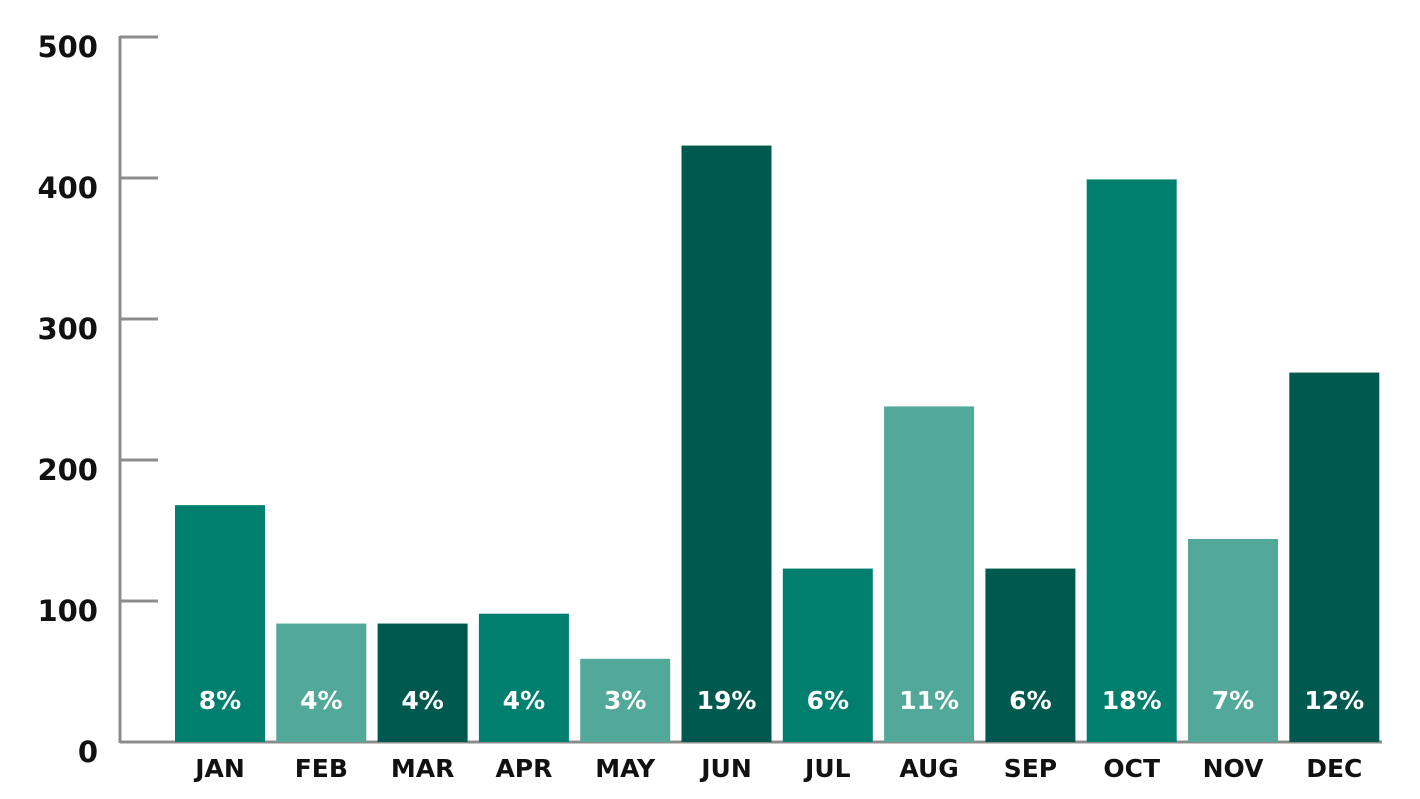 The width and height of the screenshot is (1420, 799). I want to click on x-tick-label: SEP, so click(1030, 768).